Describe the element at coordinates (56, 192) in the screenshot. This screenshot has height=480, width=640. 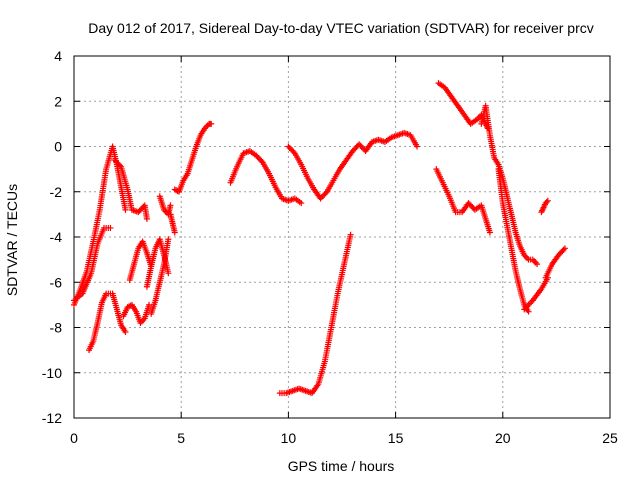
I see `y-tick-label: -2` at that location.